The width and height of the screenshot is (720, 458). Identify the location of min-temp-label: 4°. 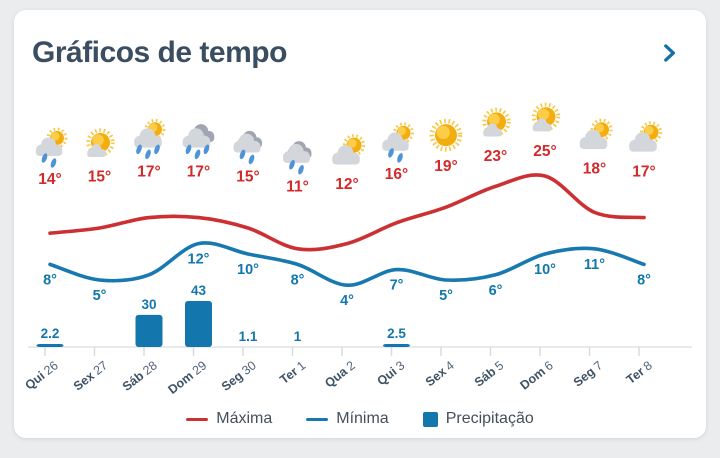
(347, 301).